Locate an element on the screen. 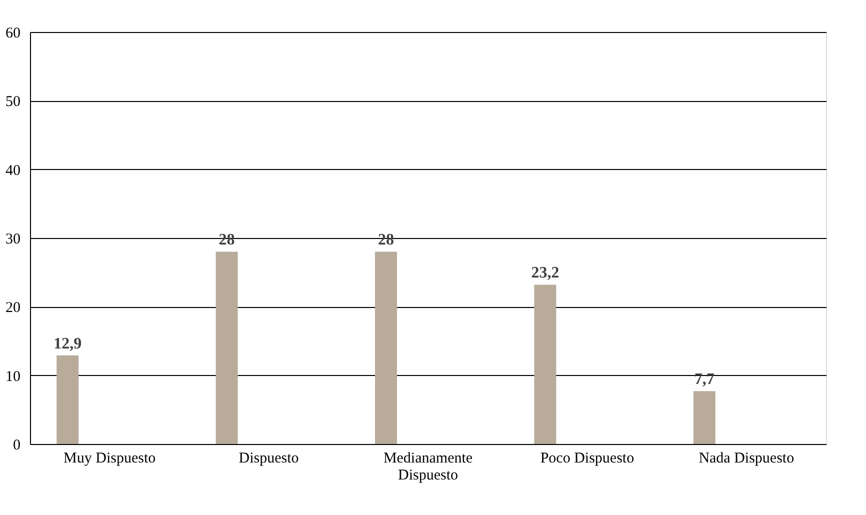 This screenshot has height=515, width=866. y-tick-label: 10 is located at coordinates (13, 376).